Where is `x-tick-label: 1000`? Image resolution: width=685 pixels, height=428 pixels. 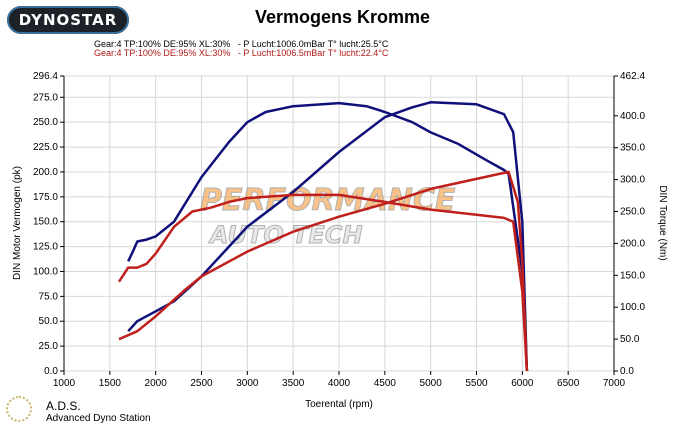 x-tick-label: 1000 is located at coordinates (64, 383).